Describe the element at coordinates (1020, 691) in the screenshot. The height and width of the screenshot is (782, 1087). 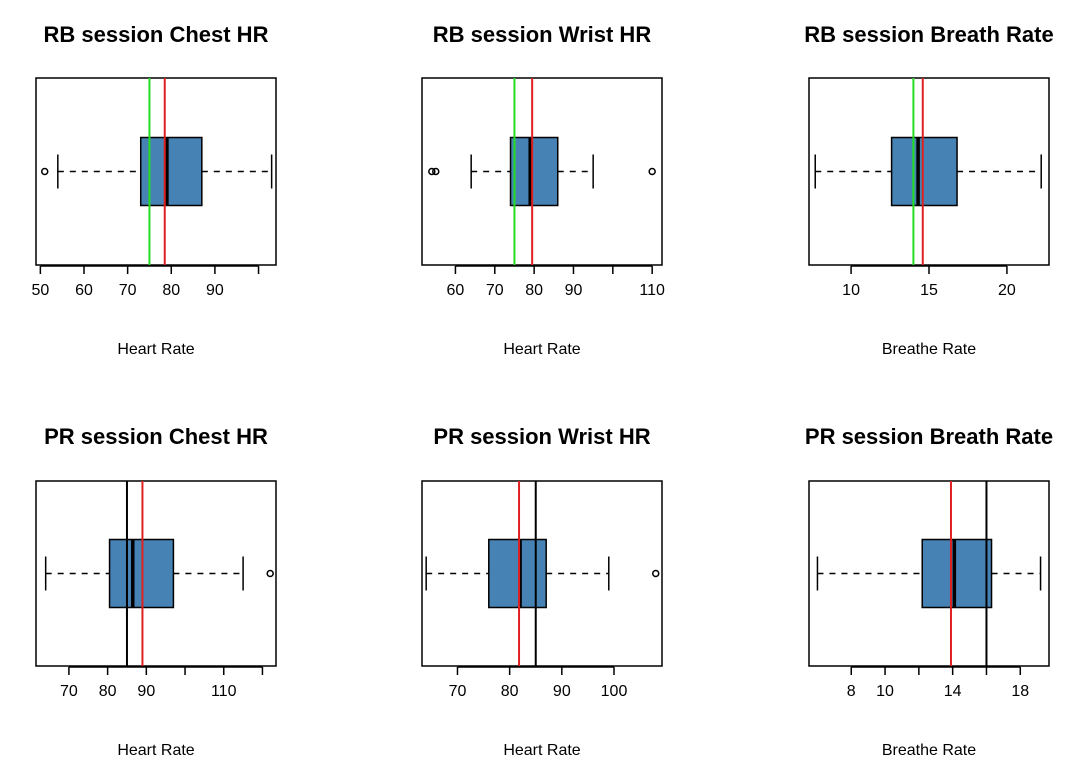
I see `x-tick-label: 18` at that location.